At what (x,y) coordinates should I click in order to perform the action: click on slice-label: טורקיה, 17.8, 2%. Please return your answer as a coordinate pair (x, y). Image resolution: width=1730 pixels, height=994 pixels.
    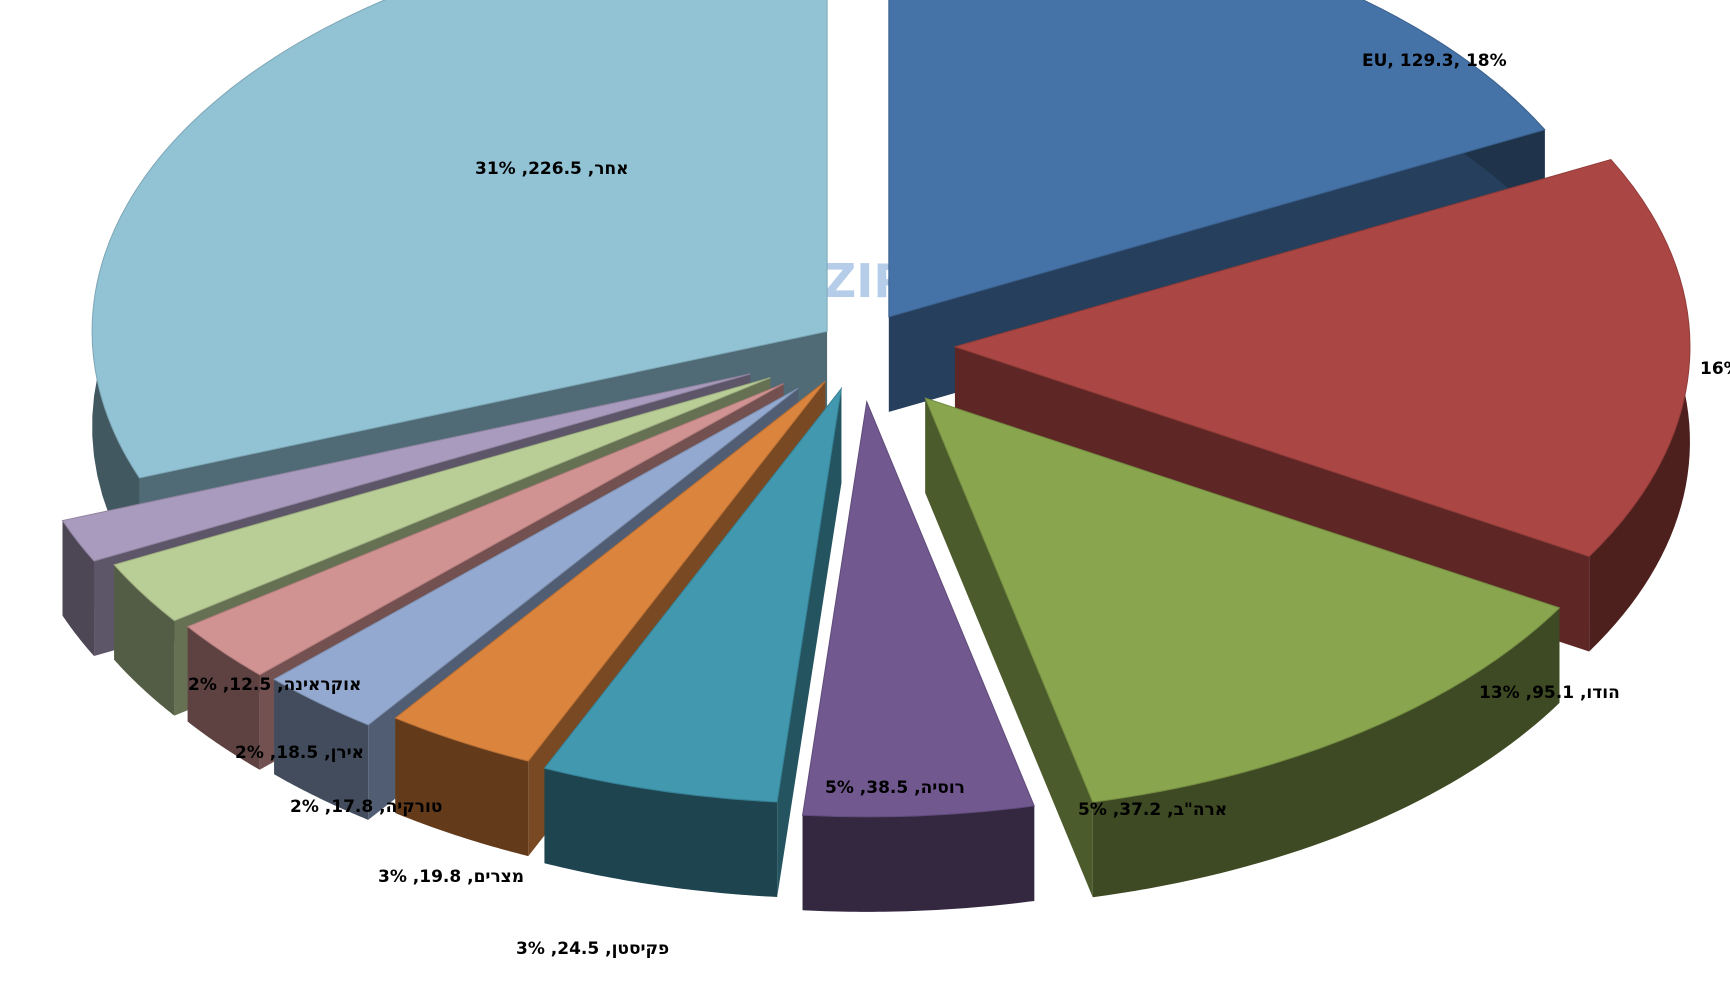
    Looking at the image, I should click on (366, 807).